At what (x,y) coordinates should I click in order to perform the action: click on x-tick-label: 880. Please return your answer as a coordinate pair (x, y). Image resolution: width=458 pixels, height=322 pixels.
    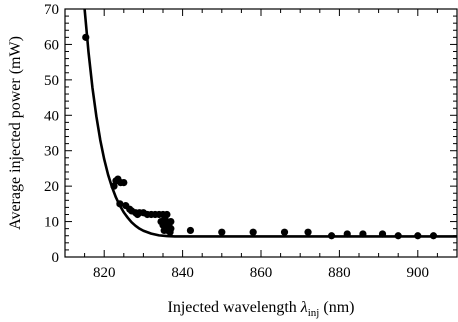
    Looking at the image, I should click on (339, 273).